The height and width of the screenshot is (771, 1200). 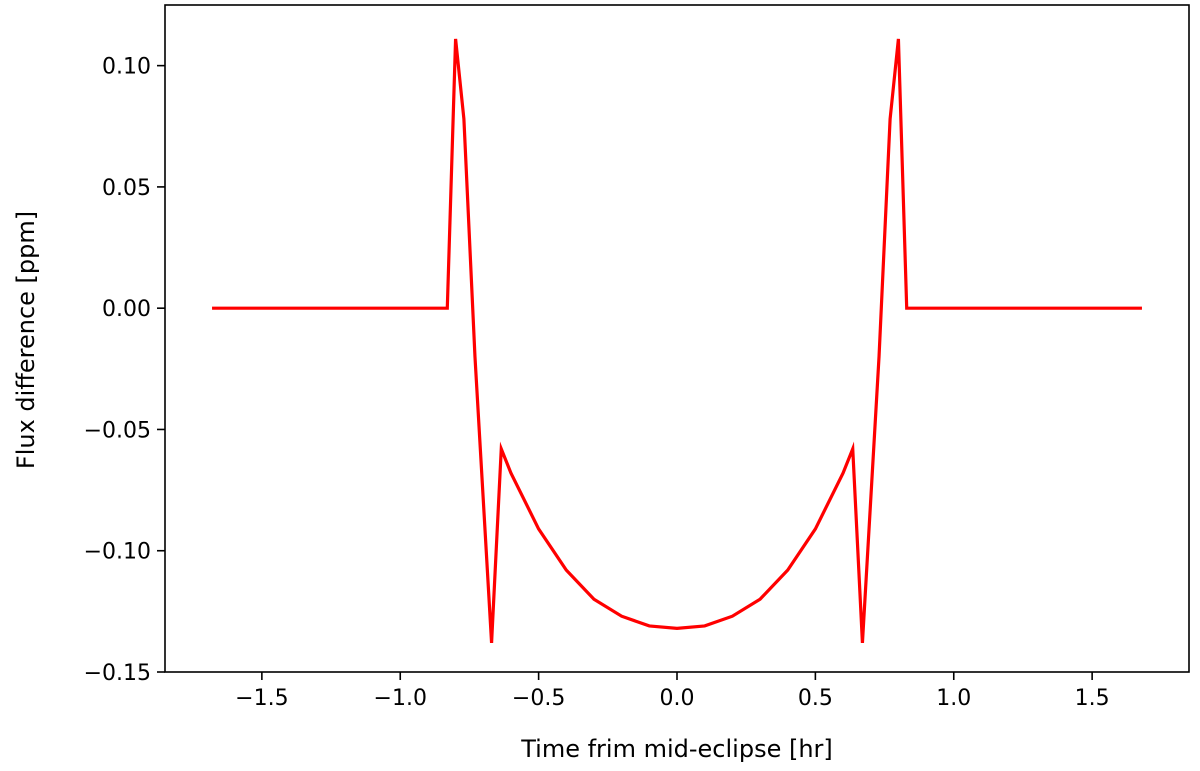 I want to click on x-tick-label: 1.5, so click(x=1092, y=698).